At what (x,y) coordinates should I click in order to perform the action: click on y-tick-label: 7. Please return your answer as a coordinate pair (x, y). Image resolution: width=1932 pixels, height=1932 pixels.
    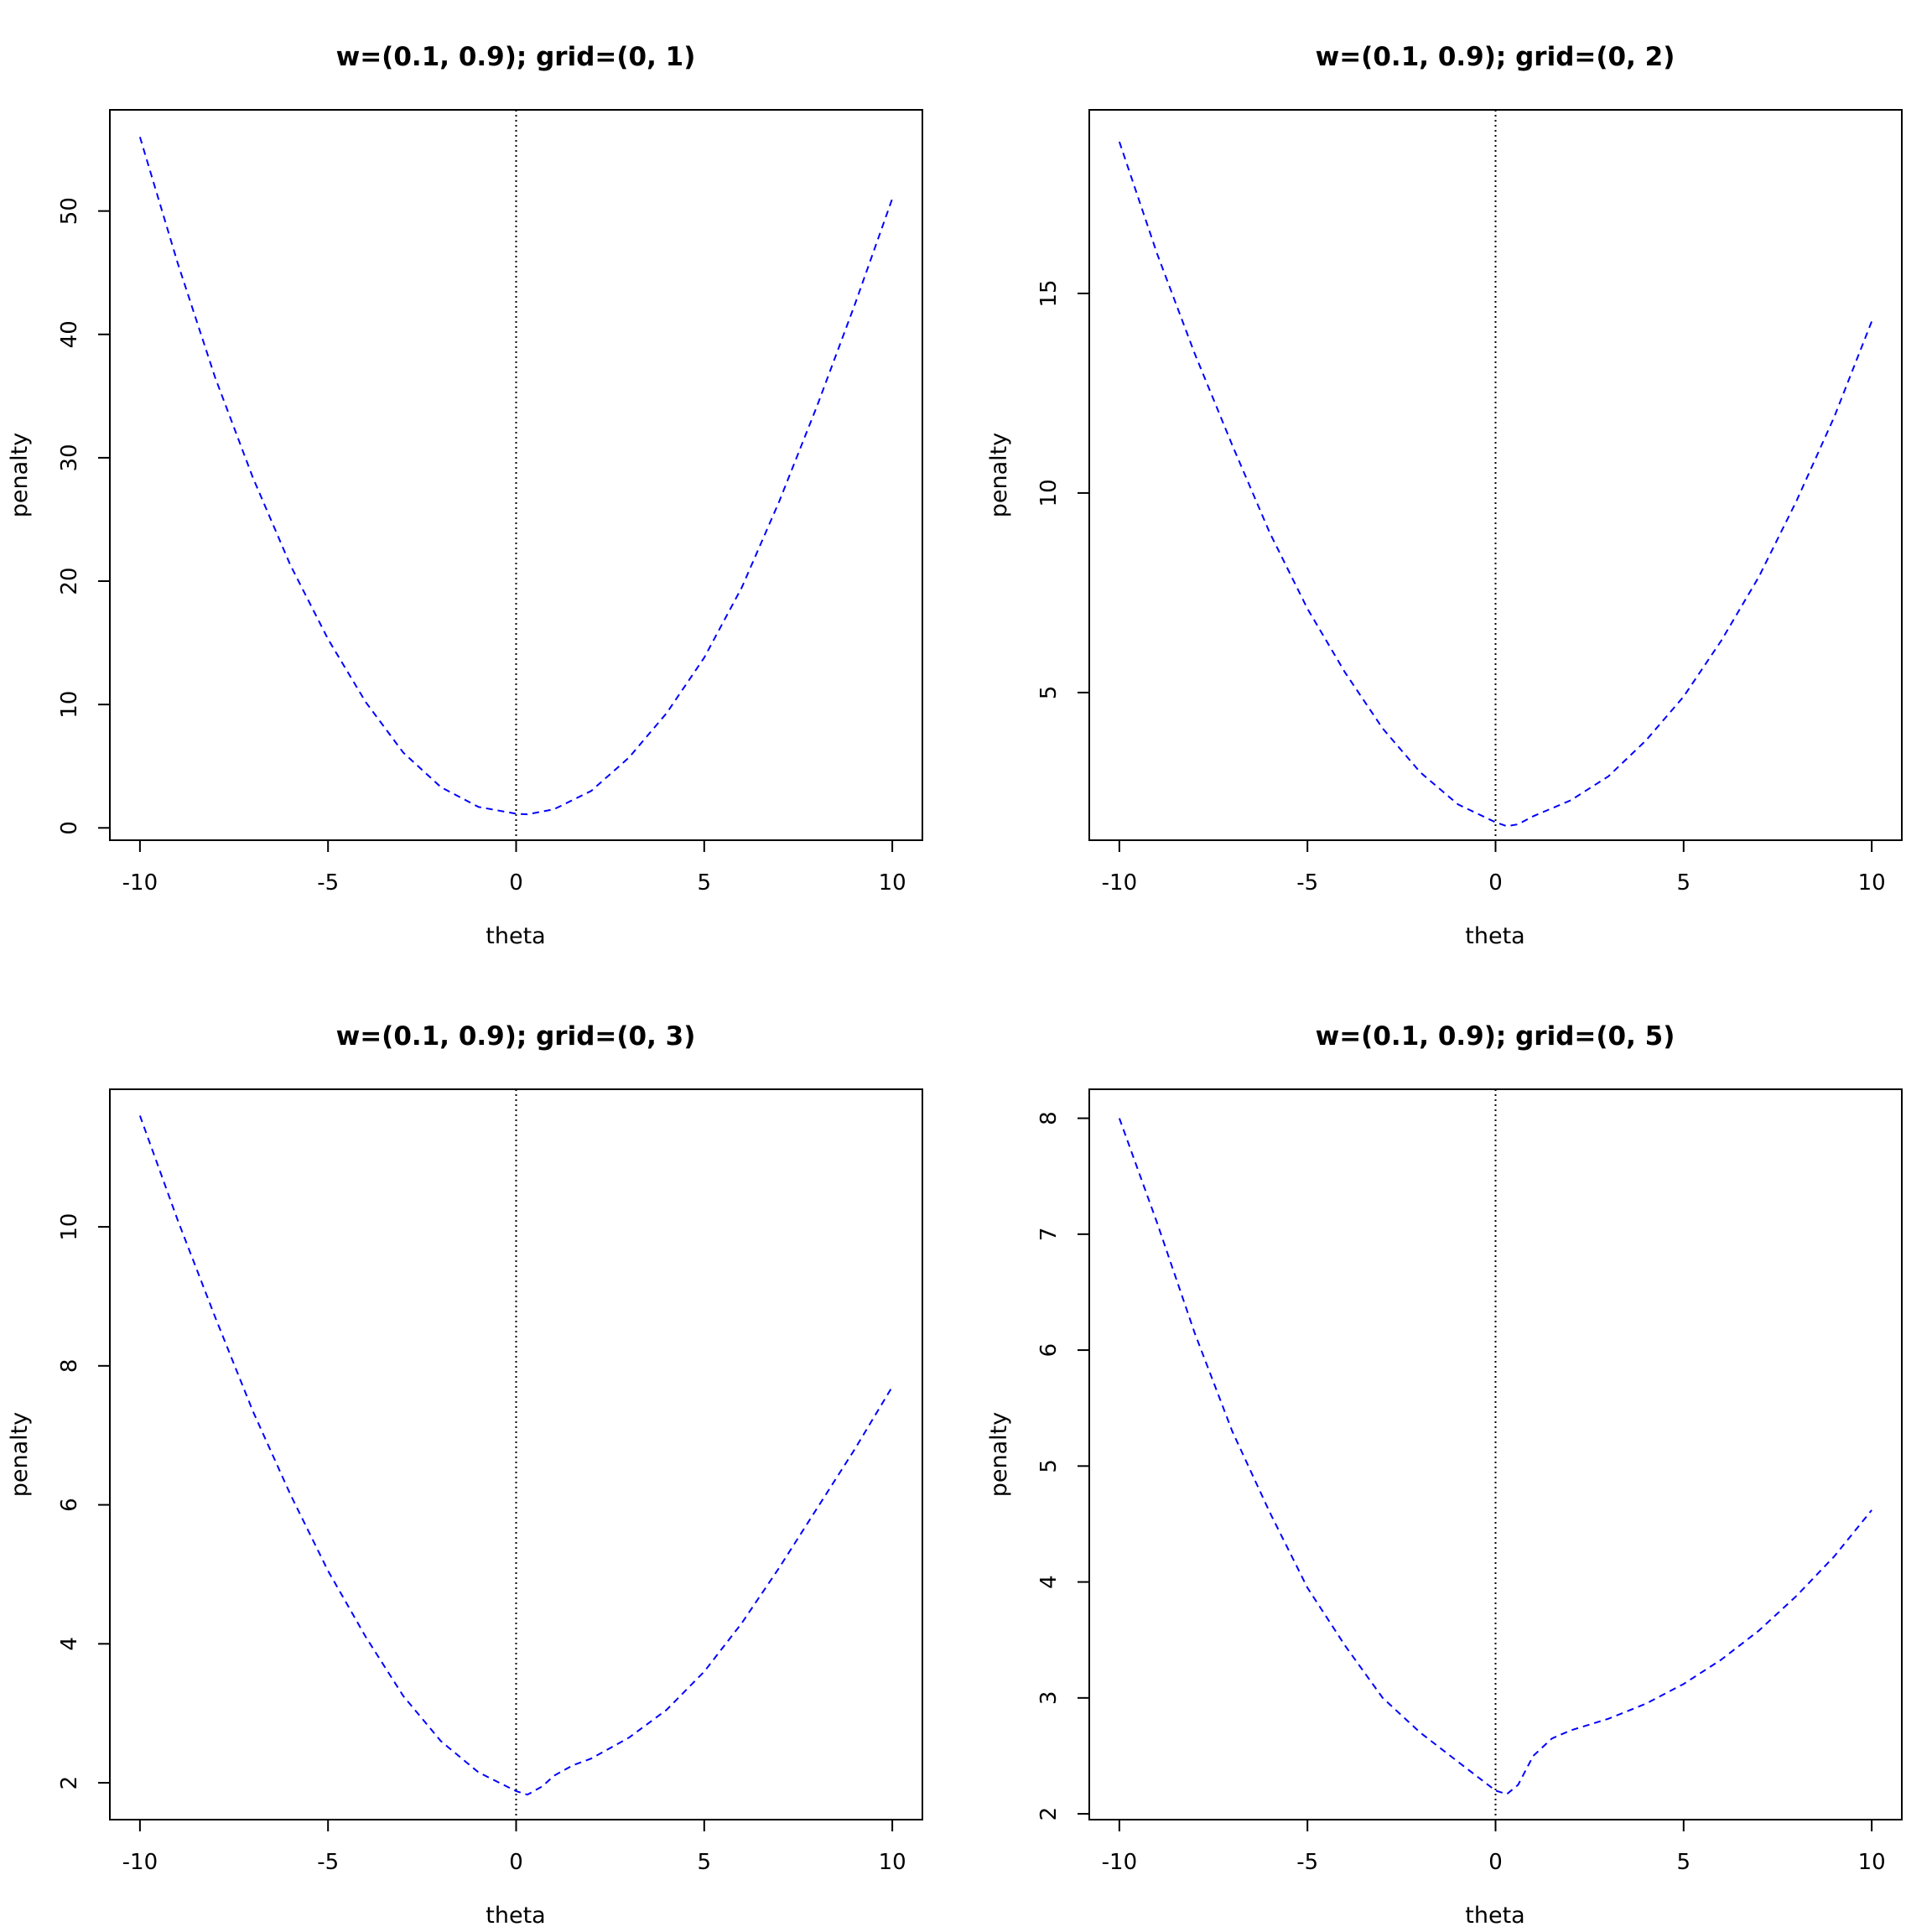
    Looking at the image, I should click on (1049, 1235).